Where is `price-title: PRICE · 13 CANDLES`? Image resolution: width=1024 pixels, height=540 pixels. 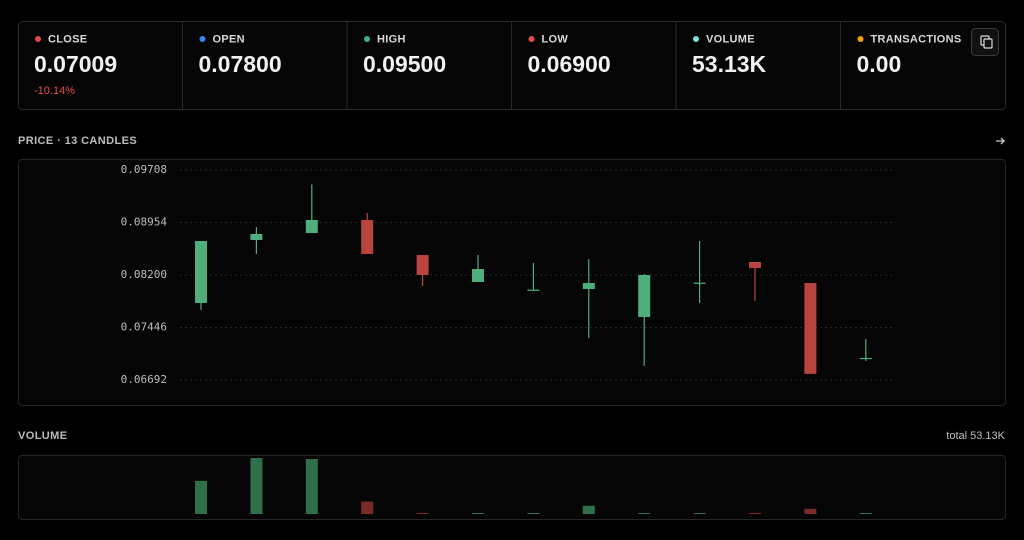
price-title: PRICE · 13 CANDLES is located at coordinates (77, 141).